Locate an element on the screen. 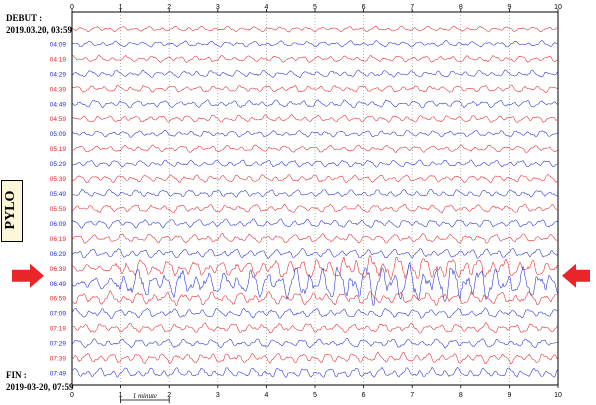 Image resolution: width=596 pixels, height=405 pixels. bottom-tick-label: 7 is located at coordinates (412, 395).